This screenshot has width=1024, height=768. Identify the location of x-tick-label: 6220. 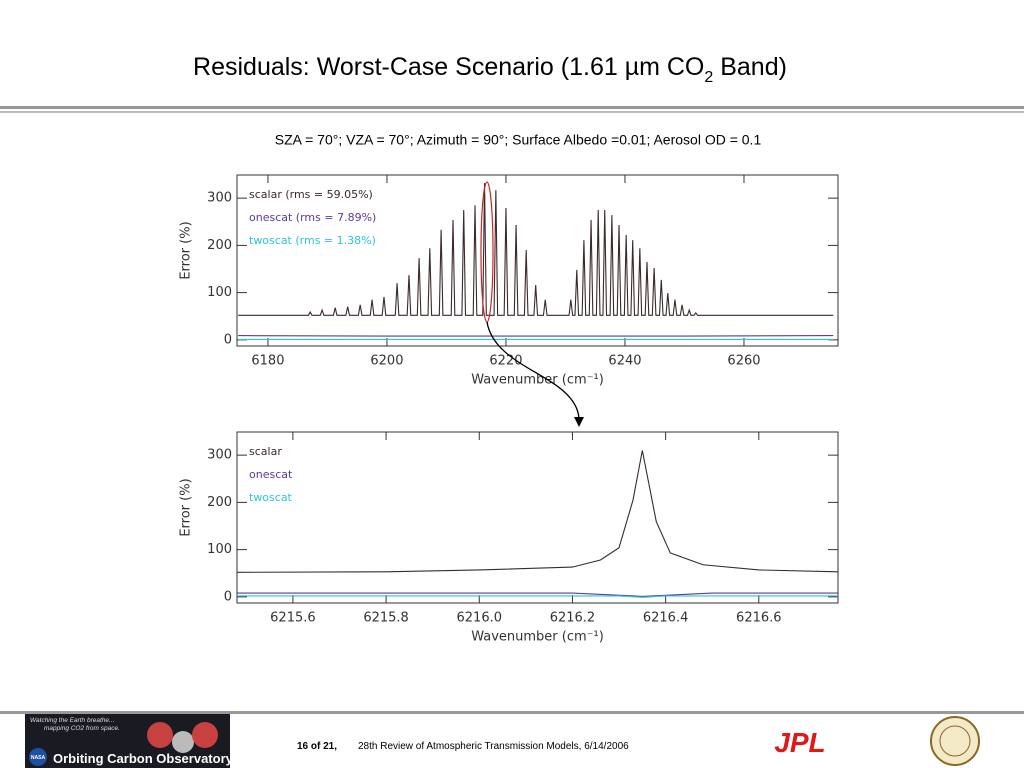
(505, 361).